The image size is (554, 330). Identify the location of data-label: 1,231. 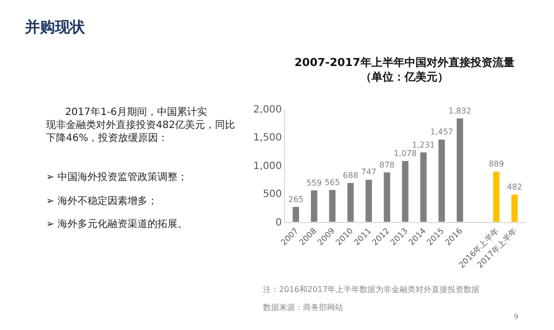
(423, 145).